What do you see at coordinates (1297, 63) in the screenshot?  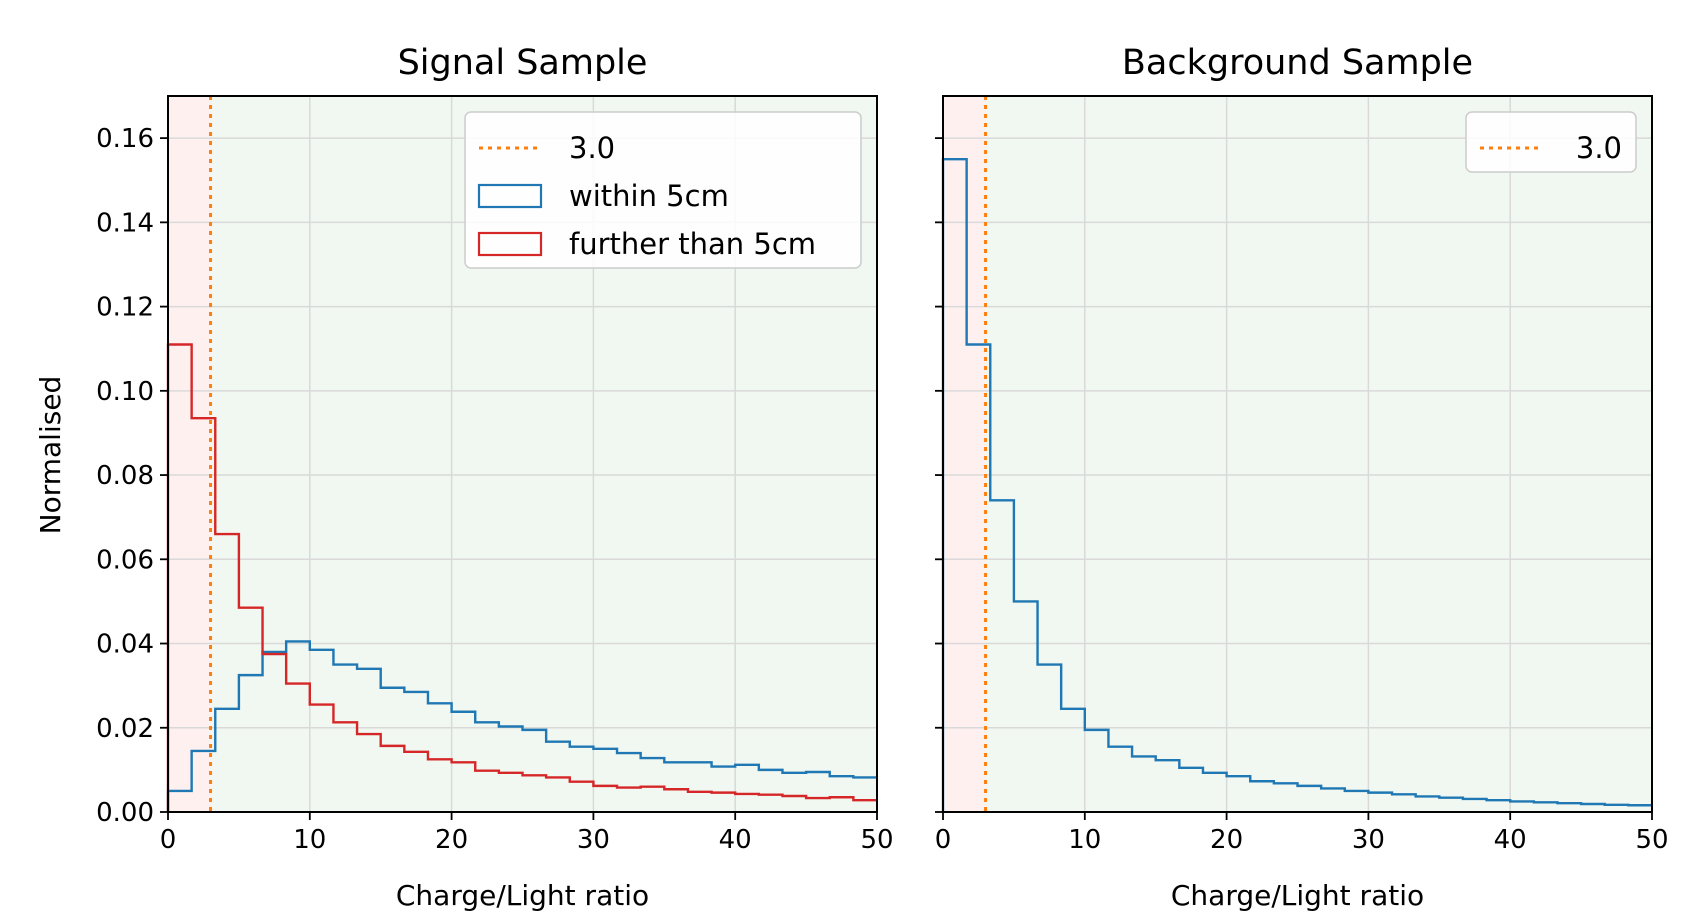 I see `panel-title: Background Sample` at bounding box center [1297, 63].